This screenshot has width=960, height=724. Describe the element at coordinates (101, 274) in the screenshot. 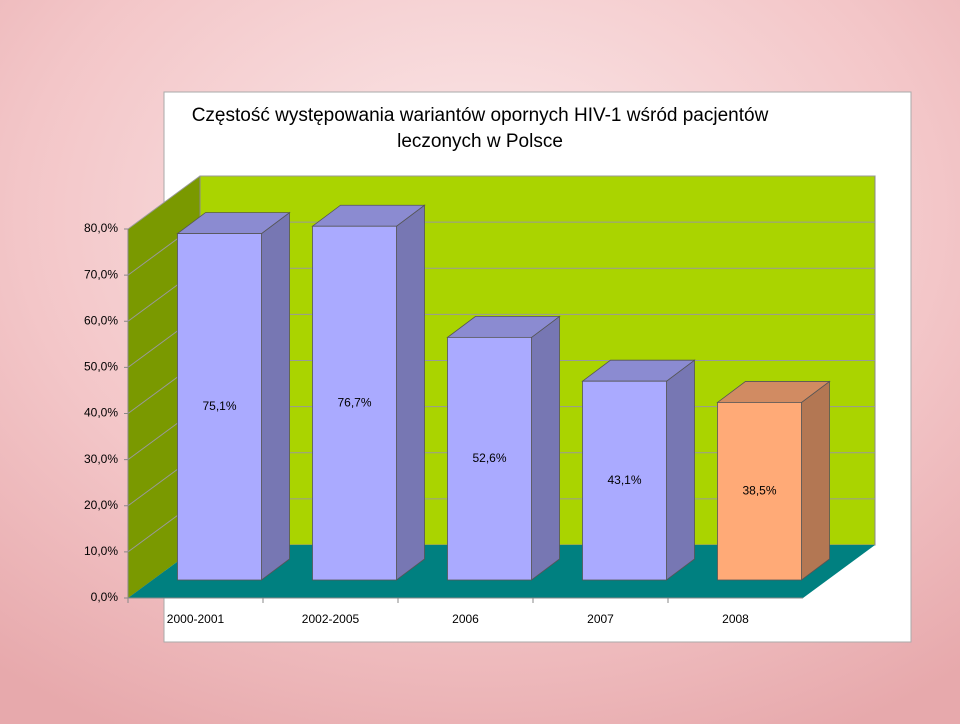

I see `y-tick-label: 70,0%` at that location.